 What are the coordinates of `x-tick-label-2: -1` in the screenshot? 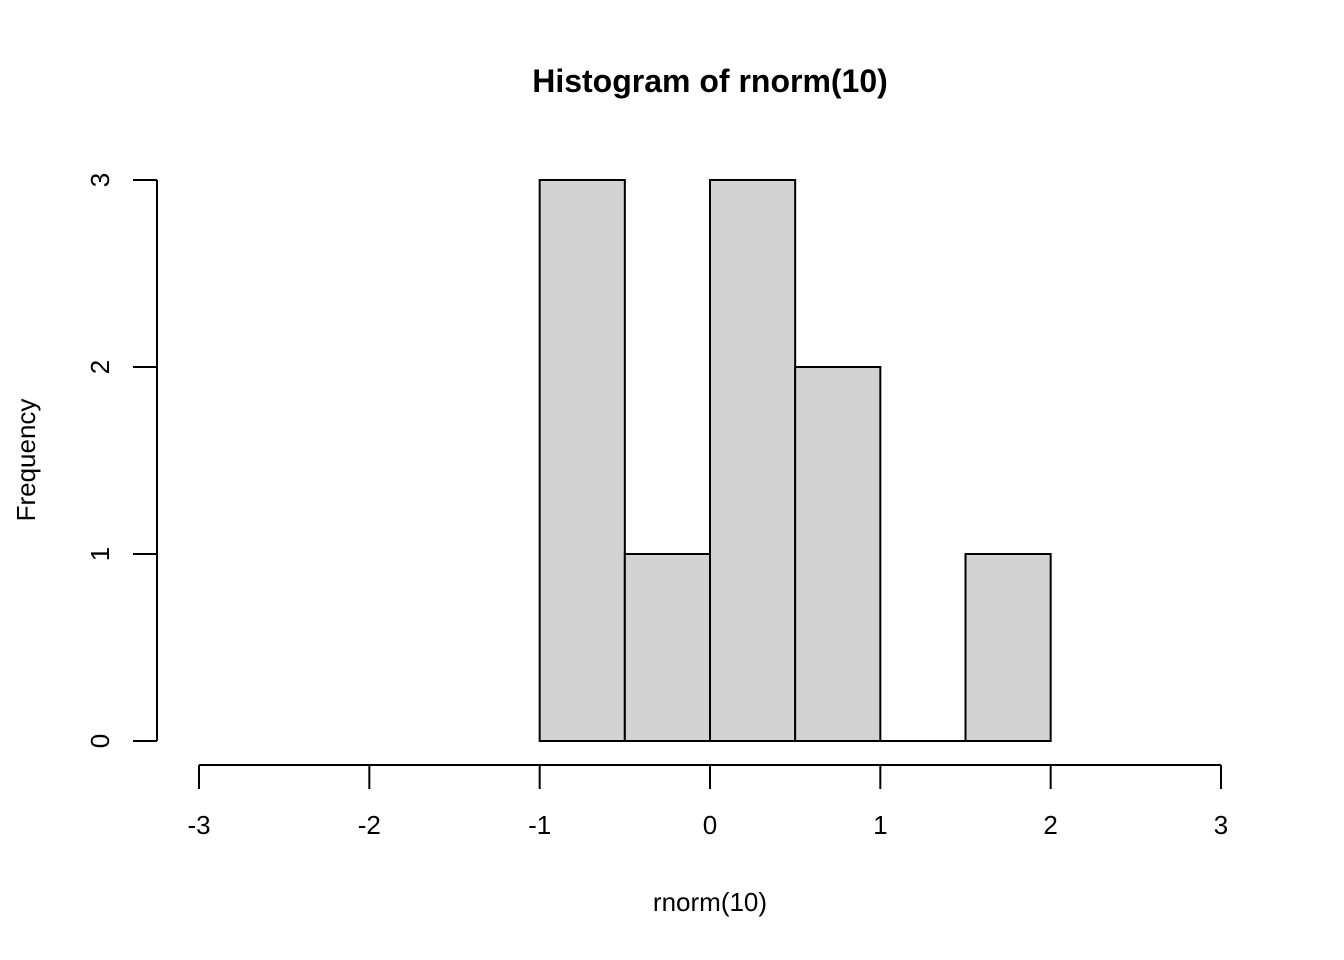 It's located at (539, 825).